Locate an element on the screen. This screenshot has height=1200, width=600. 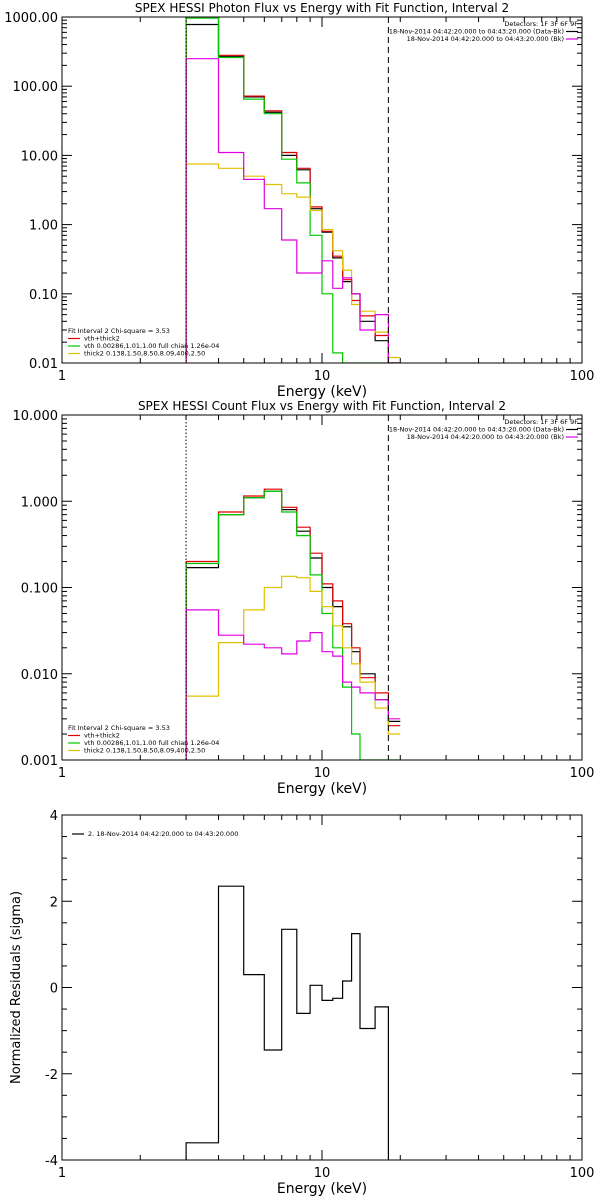
y-tick-label: 10.000 is located at coordinates (36, 416).